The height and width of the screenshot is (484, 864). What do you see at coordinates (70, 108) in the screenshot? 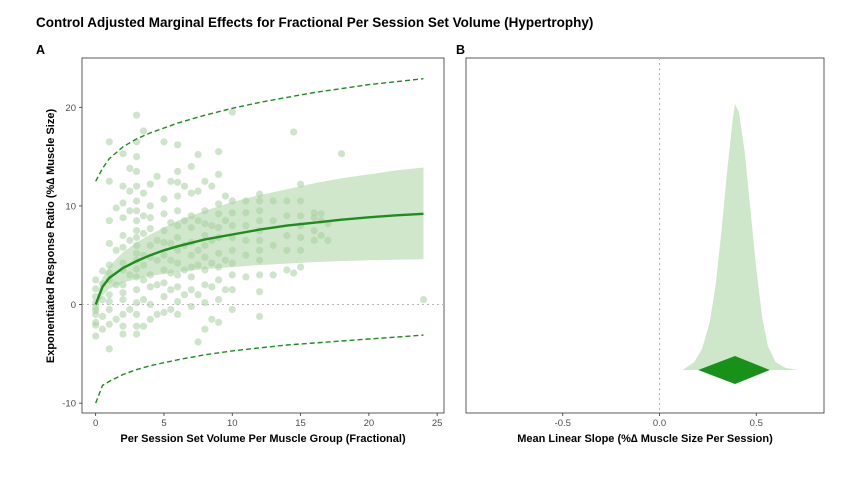
I see `y-tick-label: 20` at bounding box center [70, 108].